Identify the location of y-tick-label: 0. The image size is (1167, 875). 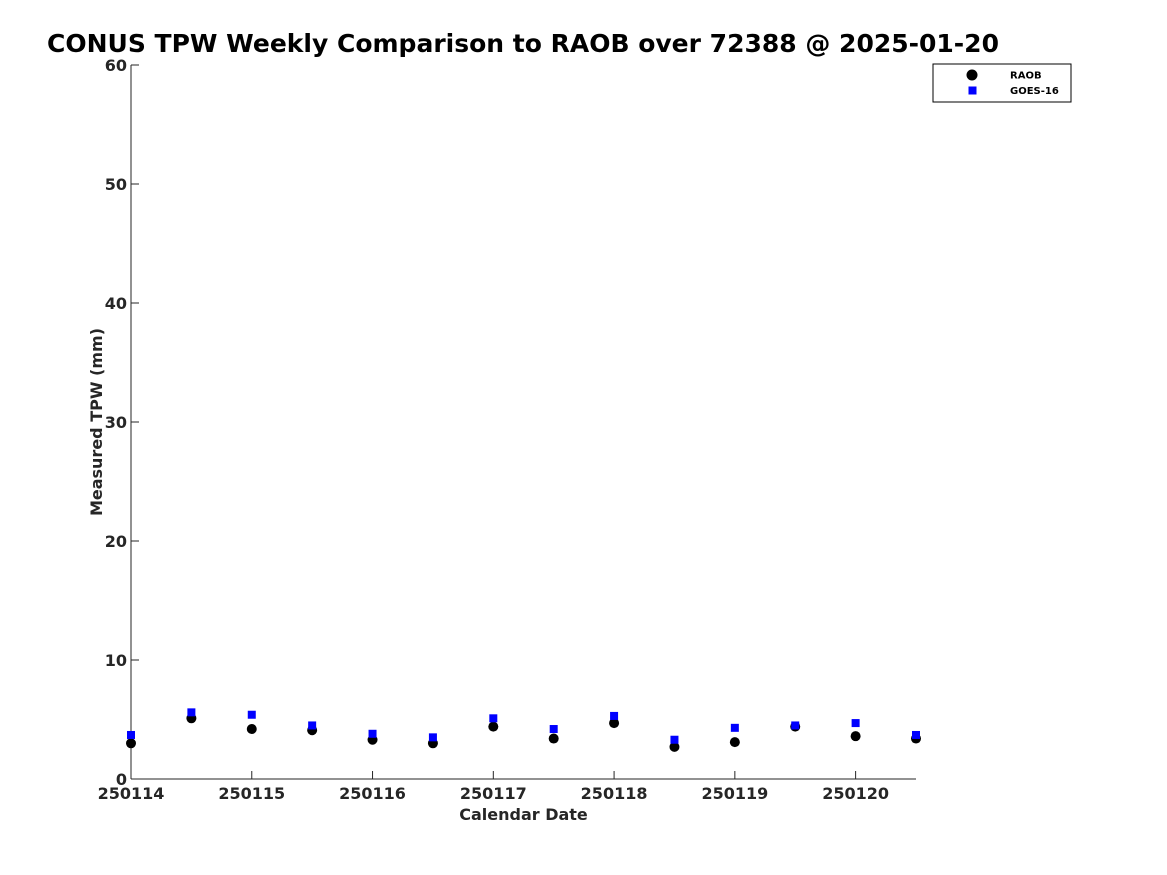
(121, 779).